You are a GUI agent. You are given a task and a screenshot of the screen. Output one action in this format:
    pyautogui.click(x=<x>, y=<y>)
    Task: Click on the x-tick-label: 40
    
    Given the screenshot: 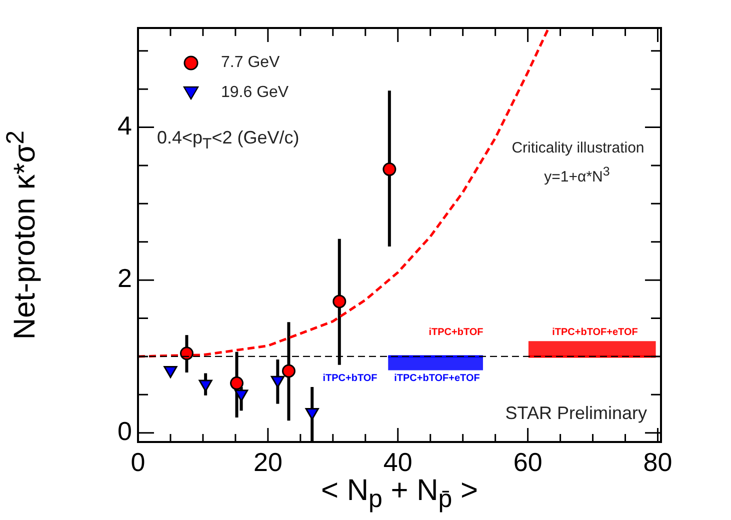 What is the action you would take?
    pyautogui.click(x=397, y=461)
    